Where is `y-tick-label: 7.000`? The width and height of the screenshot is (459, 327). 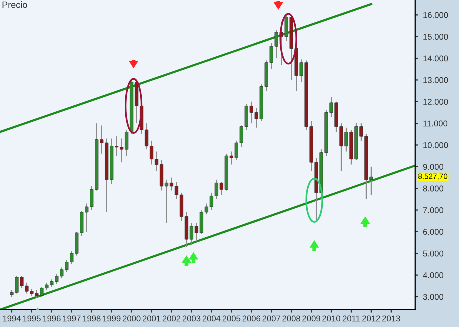 y-tick-label: 7.000 is located at coordinates (433, 210).